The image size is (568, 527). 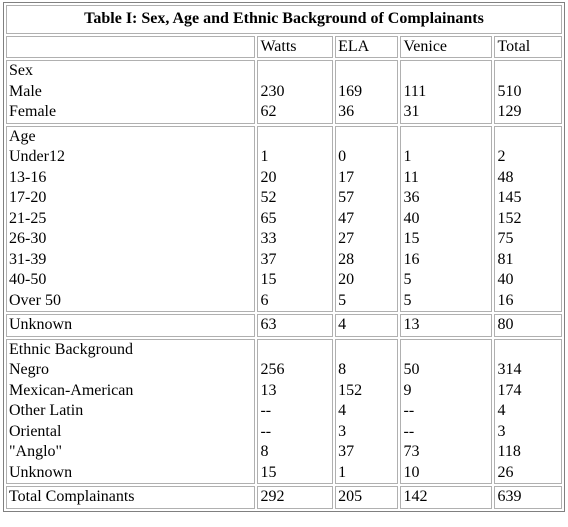 I want to click on cell-value: 16, so click(x=411, y=259).